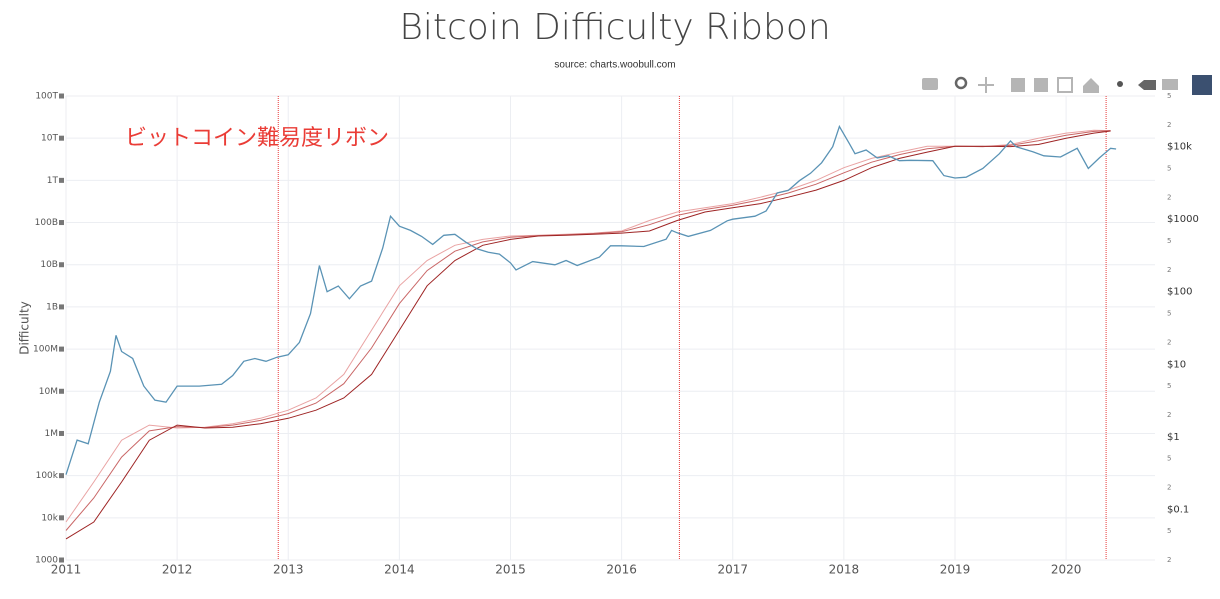 The width and height of the screenshot is (1220, 599). Describe the element at coordinates (49, 265) in the screenshot. I see `y-tick-label: 10B` at that location.